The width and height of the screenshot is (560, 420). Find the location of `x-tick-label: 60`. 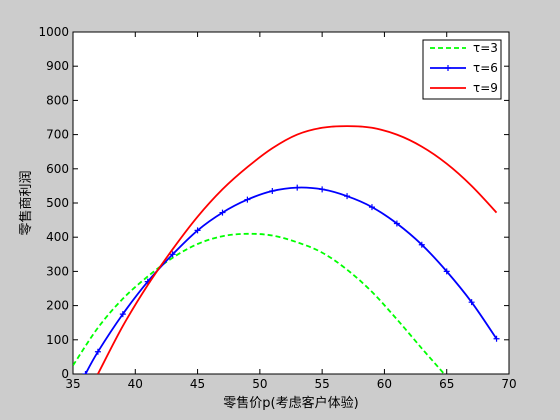

x-tick-label: 60 is located at coordinates (384, 384).